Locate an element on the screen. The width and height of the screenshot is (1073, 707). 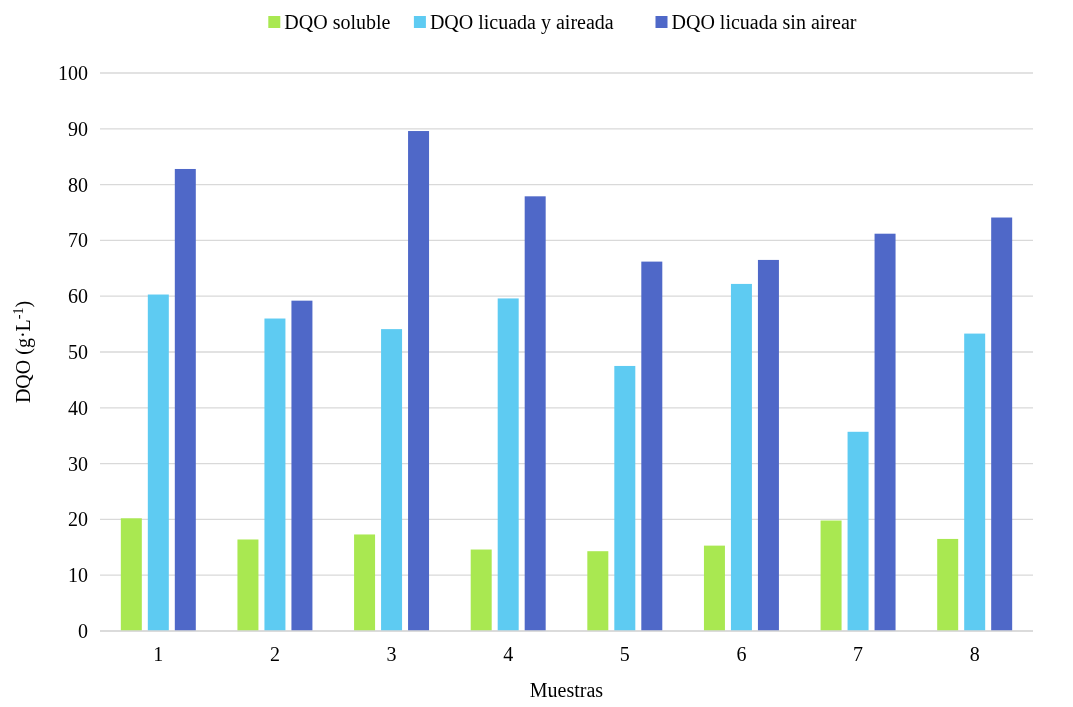
x-tick-label: 5 is located at coordinates (624, 654).